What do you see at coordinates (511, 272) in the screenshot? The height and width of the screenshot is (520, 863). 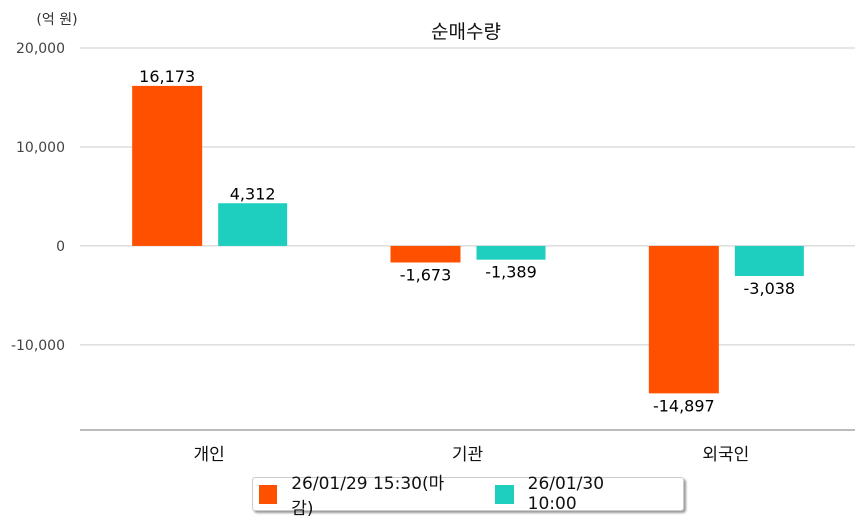 I see `data-label: -1,389` at bounding box center [511, 272].